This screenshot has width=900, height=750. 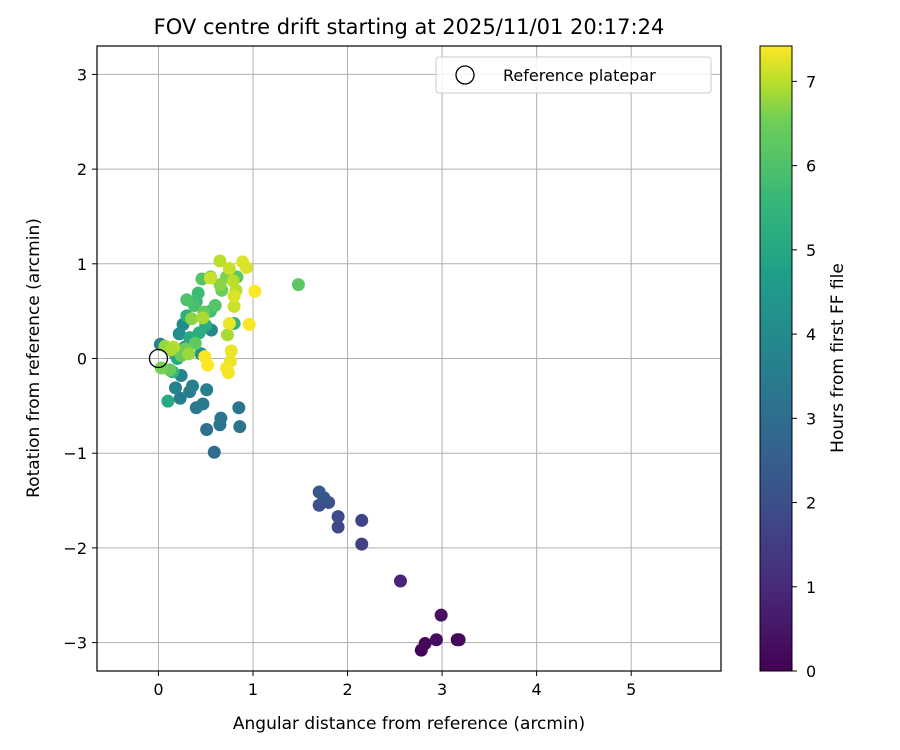 I want to click on y-tick-label: 2, so click(x=82, y=169).